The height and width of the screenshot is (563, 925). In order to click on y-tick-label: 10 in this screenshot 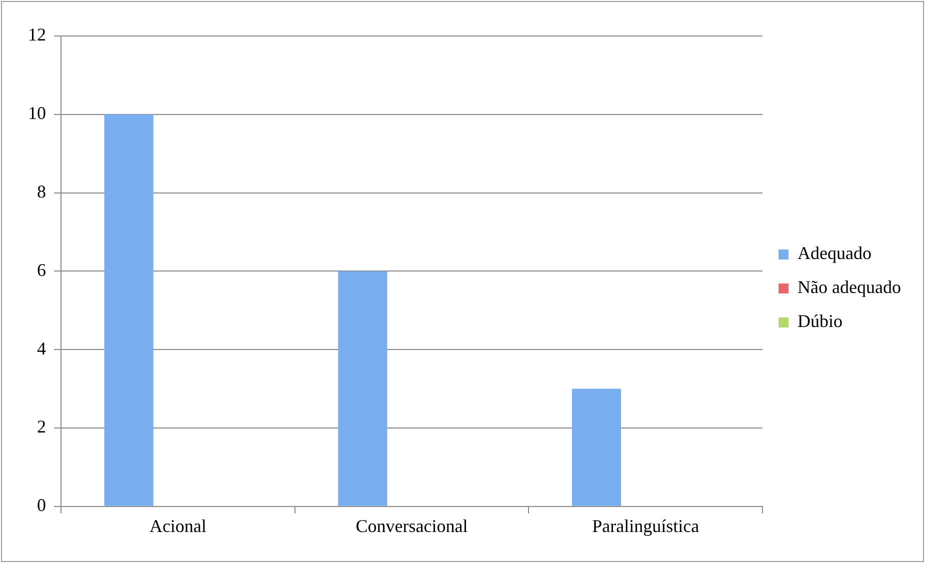, I will do `click(37, 113)`.